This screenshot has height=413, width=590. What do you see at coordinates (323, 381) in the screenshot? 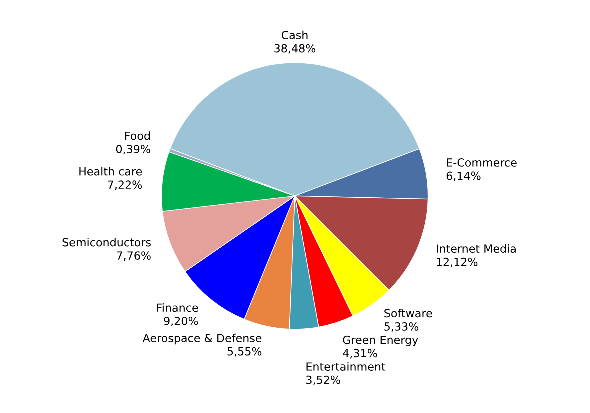
I see `data-label: 3,52%` at bounding box center [323, 381].